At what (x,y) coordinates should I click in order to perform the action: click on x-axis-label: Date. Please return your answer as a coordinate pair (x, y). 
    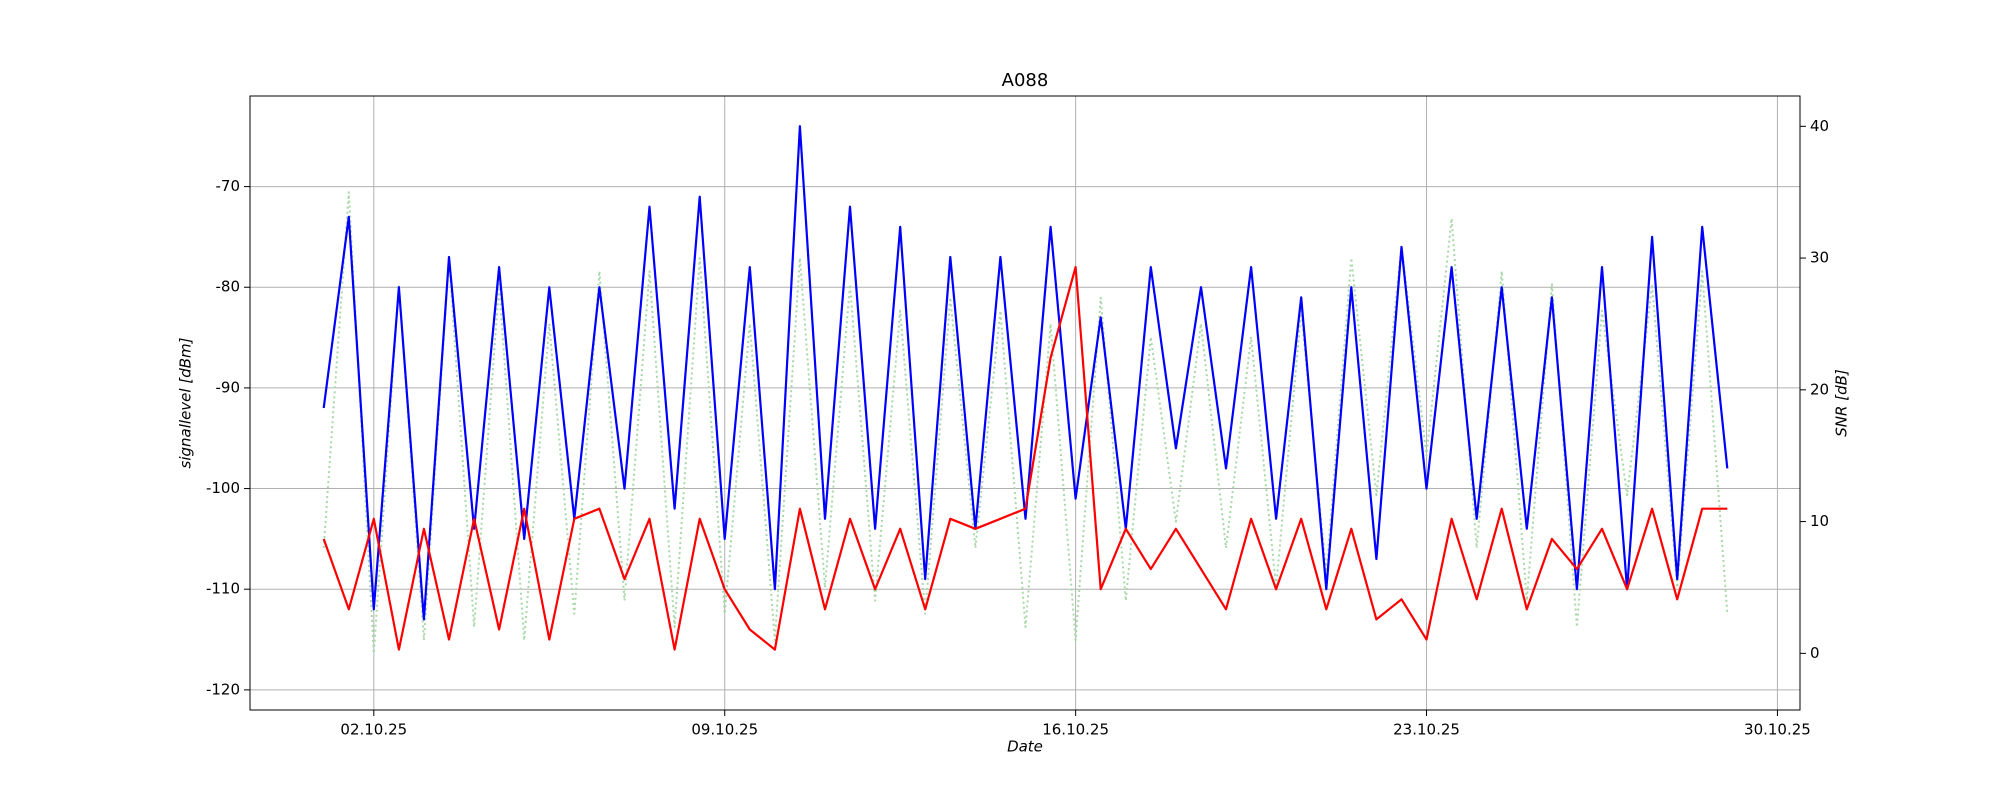
    Looking at the image, I should click on (1025, 747).